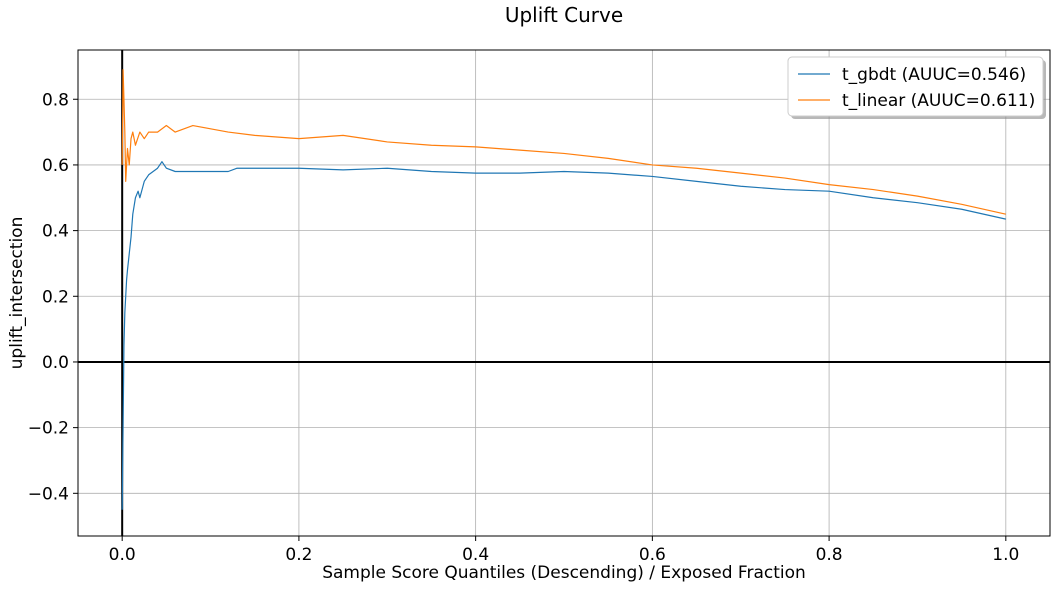 This screenshot has width=1057, height=589. I want to click on y-axis-ticks: −0.4 −0.2 0.0 0.2 0.4 0.6 0.8, so click(53, 297).